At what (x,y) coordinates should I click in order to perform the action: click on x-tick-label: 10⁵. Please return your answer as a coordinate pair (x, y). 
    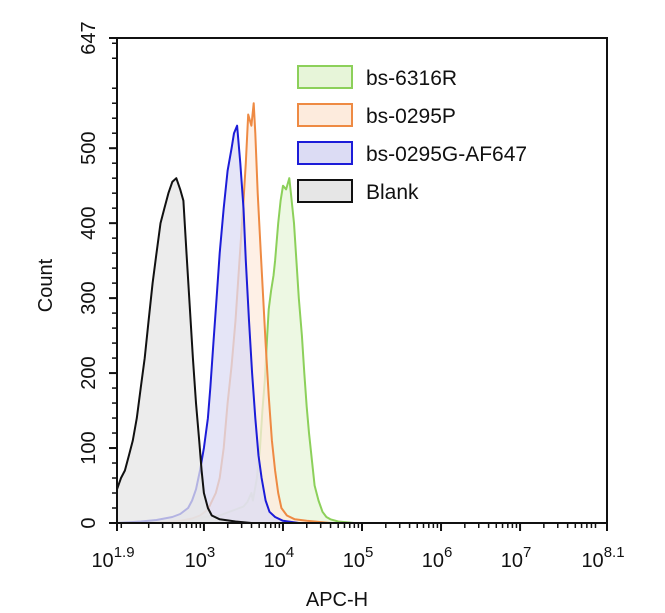
    Looking at the image, I should click on (358, 558).